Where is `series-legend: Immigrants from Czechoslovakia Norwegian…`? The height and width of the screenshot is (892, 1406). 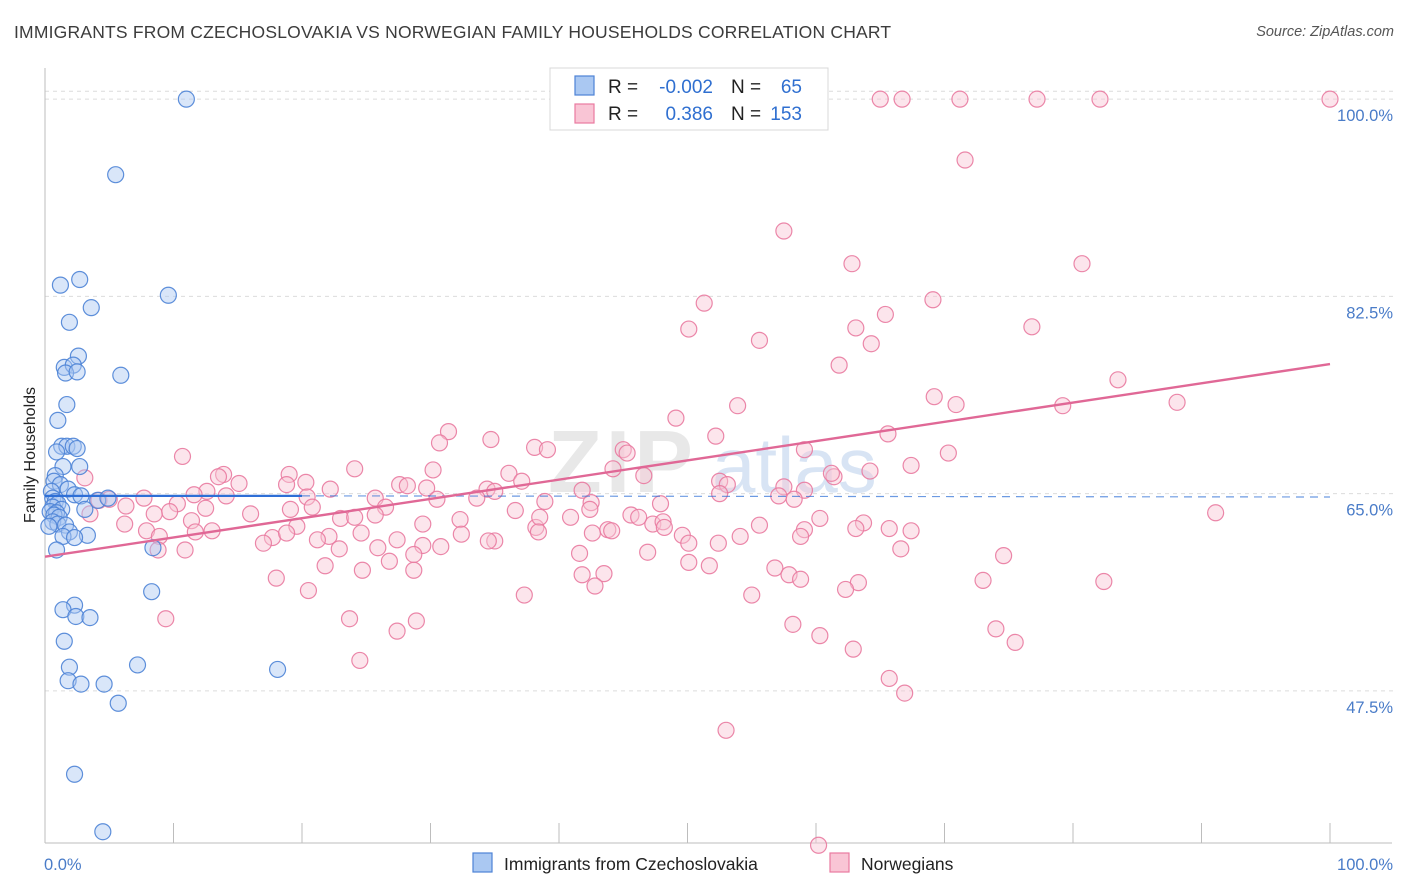
series-legend: Immigrants from Czechoslovakia Norwegian… is located at coordinates (713, 863).